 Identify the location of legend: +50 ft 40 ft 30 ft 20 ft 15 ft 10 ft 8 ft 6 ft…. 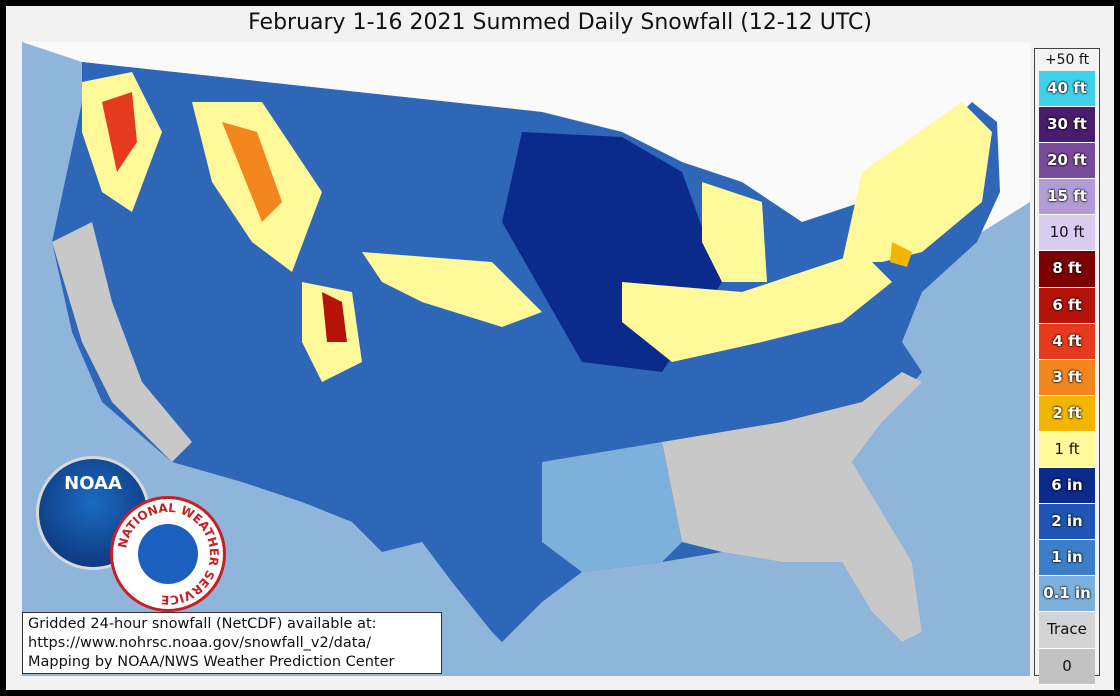
(1067, 366).